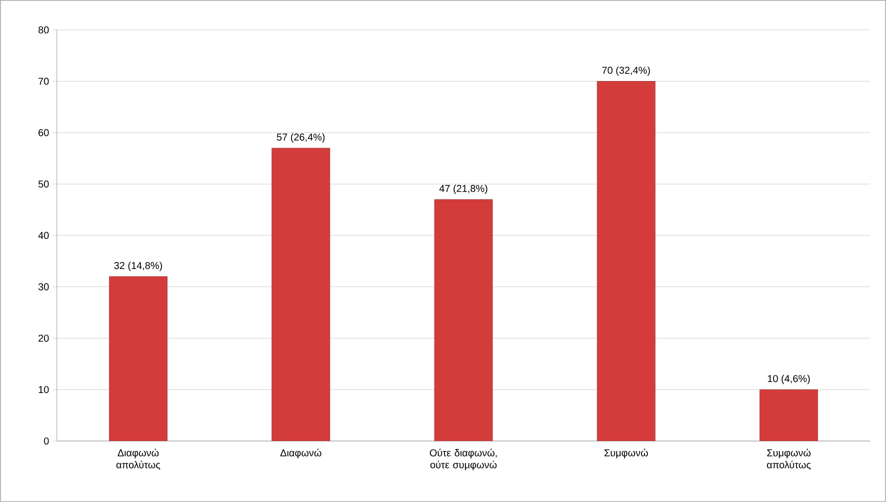 This screenshot has height=502, width=886. I want to click on x-tick-label: Διαφωνώ, so click(301, 453).